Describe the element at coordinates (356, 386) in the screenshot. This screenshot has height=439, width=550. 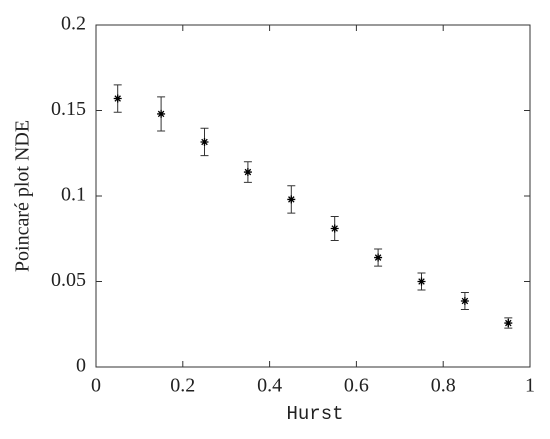
I see `x-tick-label: 0.6` at that location.